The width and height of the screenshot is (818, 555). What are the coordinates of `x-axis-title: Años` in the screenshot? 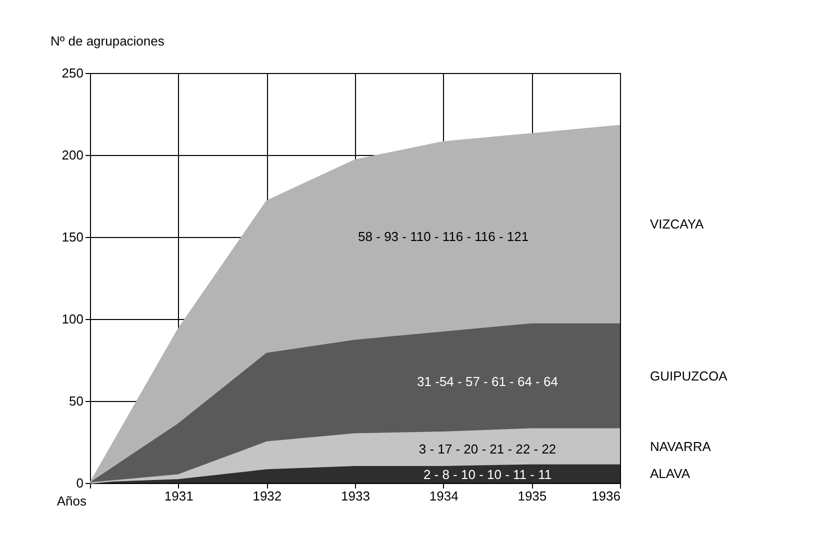 It's located at (71, 501).